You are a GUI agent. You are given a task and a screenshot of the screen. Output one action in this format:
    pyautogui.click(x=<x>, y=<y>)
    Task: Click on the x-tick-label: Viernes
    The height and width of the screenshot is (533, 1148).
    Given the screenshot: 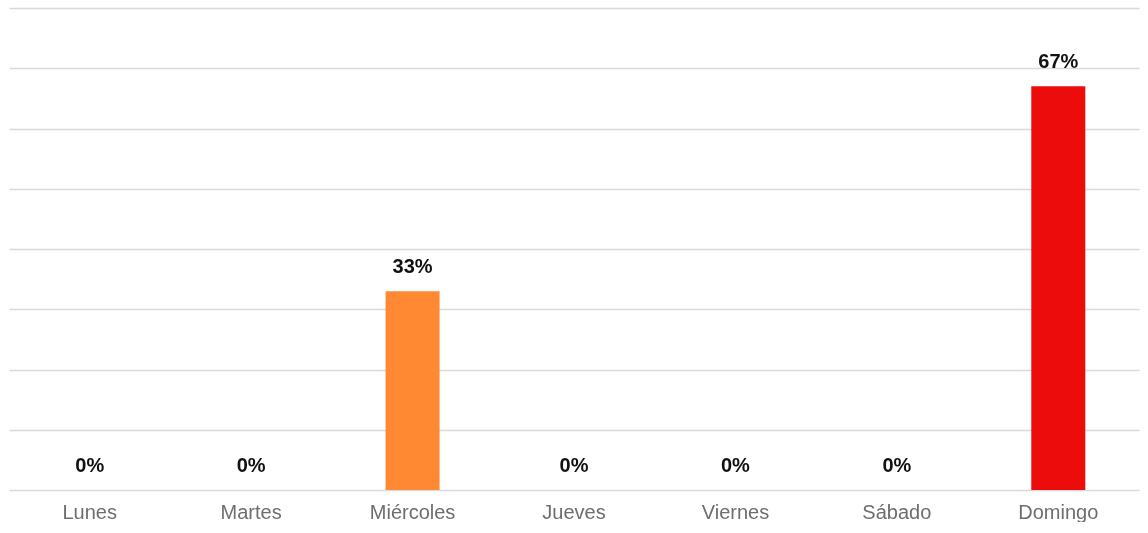 What is the action you would take?
    pyautogui.click(x=735, y=511)
    